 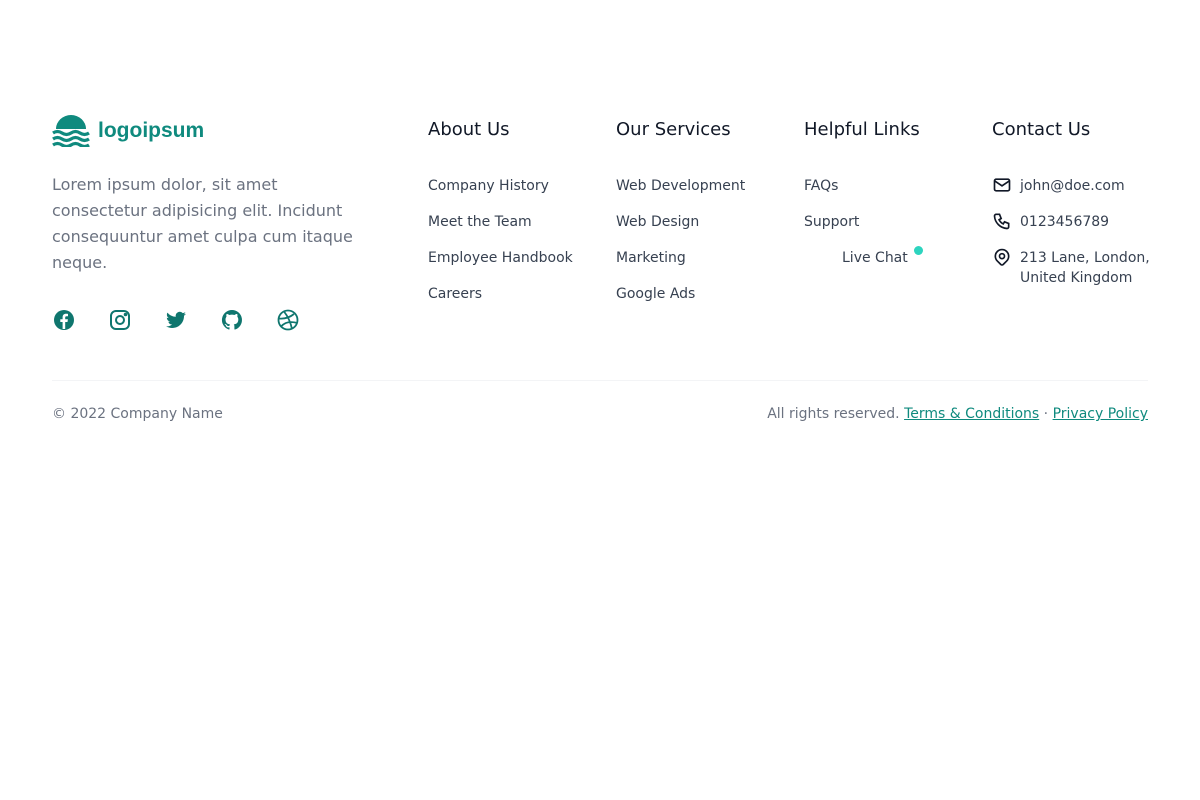 What do you see at coordinates (863, 201) in the screenshot?
I see `helpful-links-column: Helpful Links FAQs Support Live Chat` at bounding box center [863, 201].